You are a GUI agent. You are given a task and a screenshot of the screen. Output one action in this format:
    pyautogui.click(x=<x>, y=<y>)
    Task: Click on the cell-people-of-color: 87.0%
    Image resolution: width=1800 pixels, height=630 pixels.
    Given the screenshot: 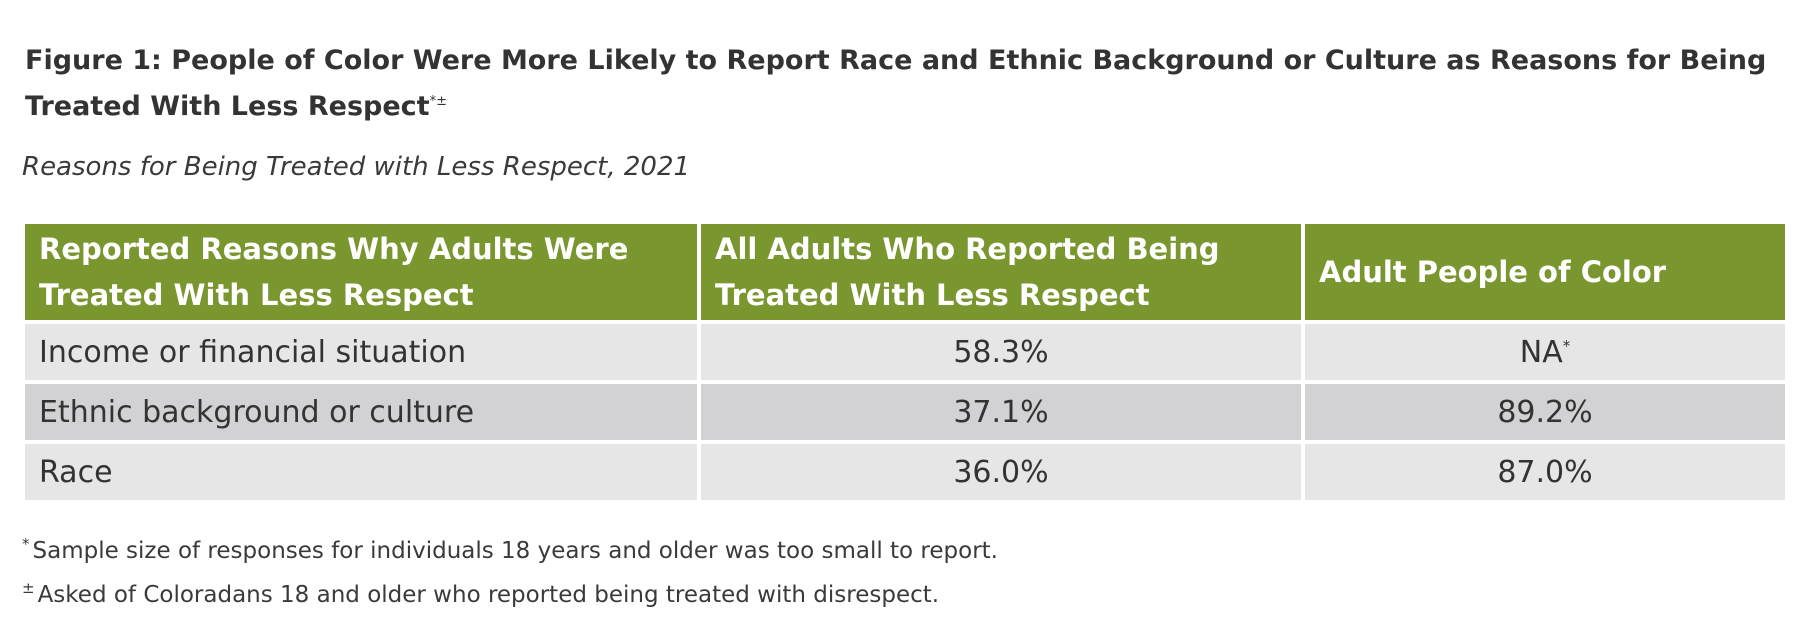 What is the action you would take?
    pyautogui.click(x=1545, y=474)
    